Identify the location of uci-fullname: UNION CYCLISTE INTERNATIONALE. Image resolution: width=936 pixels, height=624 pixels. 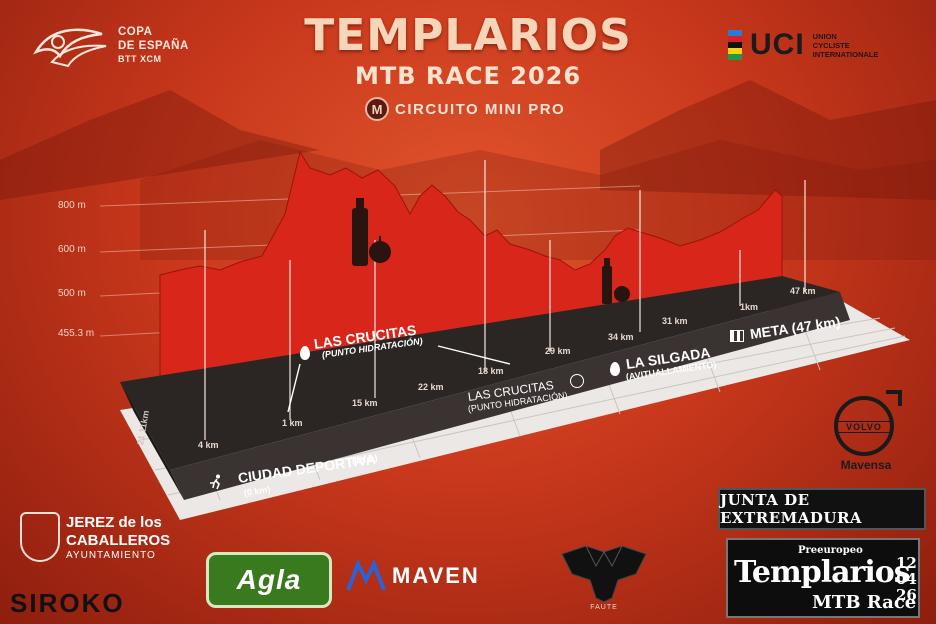
(846, 45).